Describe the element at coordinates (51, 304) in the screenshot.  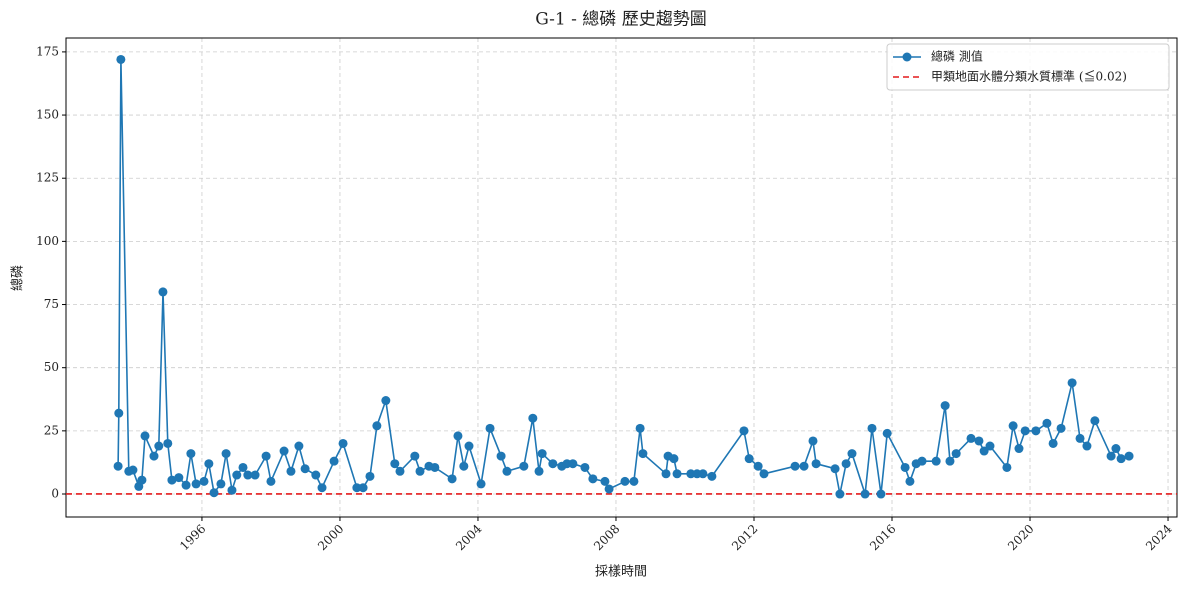
I see `y-tick-label: 75` at that location.